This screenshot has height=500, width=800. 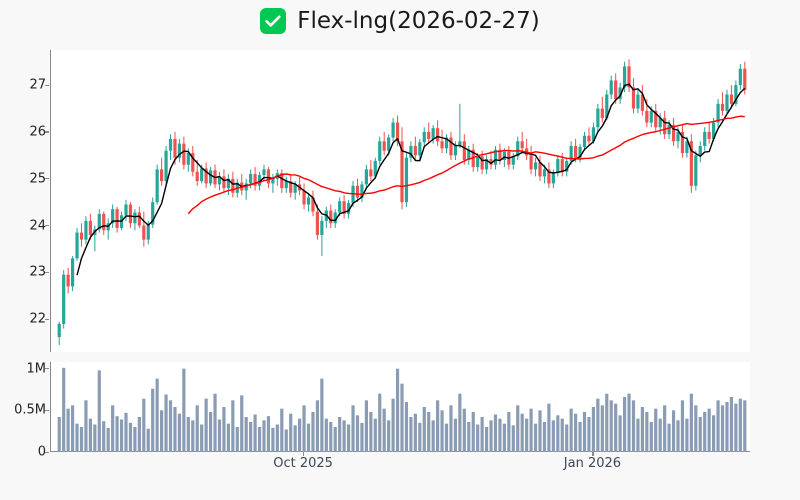 I want to click on x-tick-label: Oct 2025, so click(x=303, y=463).